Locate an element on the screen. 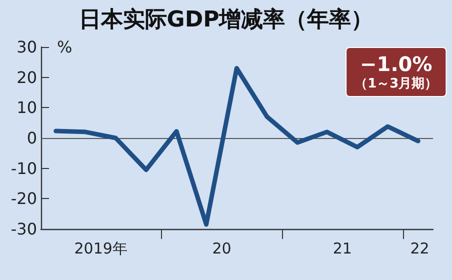  y-tick-label: 20 is located at coordinates (26, 77).